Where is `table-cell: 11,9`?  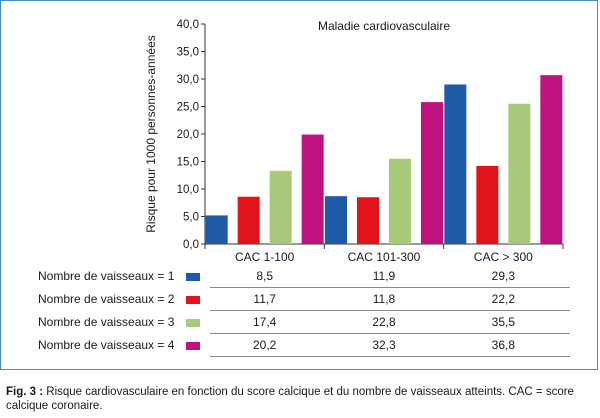
table-cell: 11,9 is located at coordinates (384, 276).